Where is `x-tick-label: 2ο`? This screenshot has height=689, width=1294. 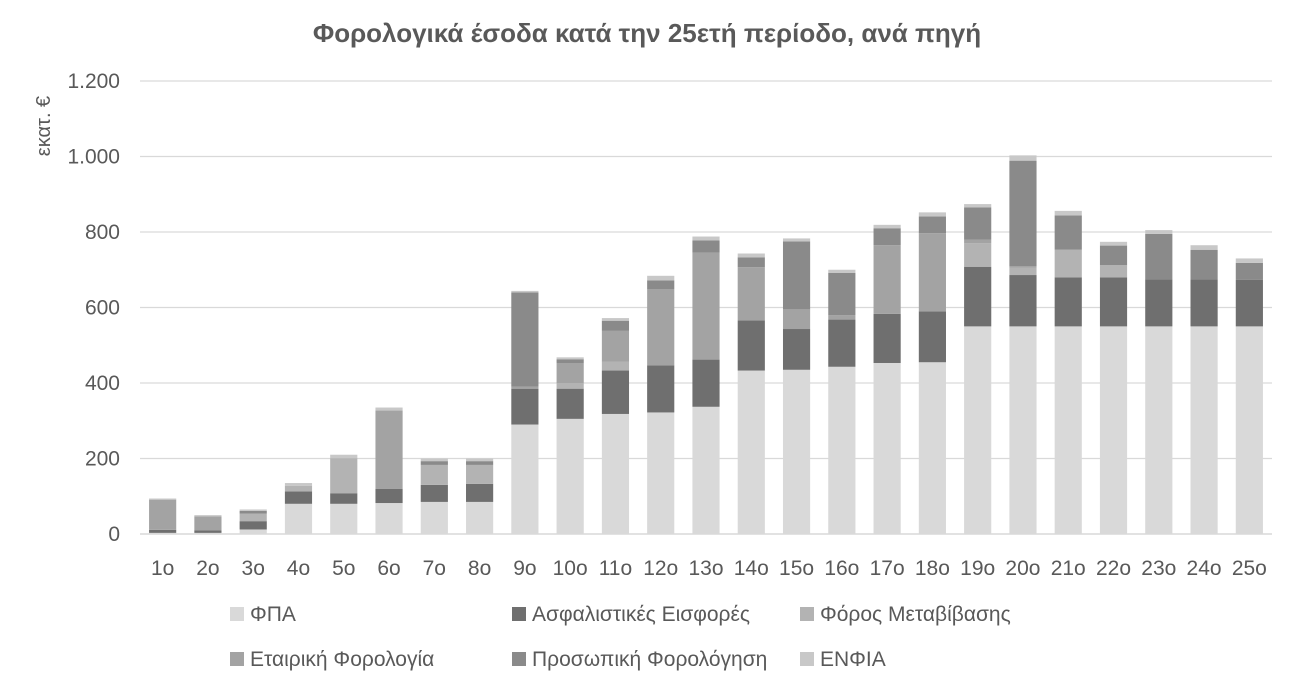
x-tick-label: 2ο is located at coordinates (207, 568).